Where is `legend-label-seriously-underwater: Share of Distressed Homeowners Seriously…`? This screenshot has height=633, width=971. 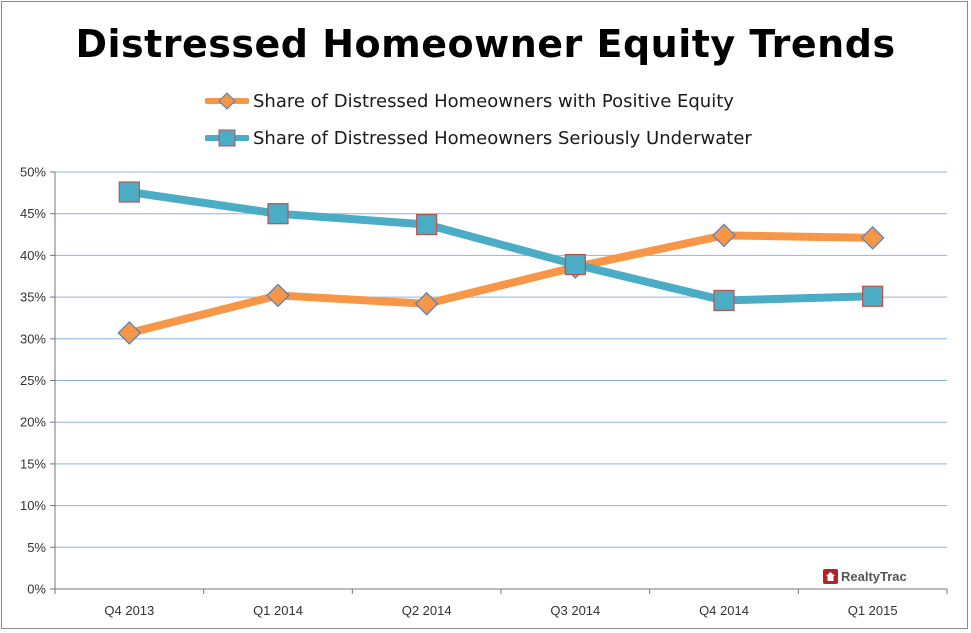
legend-label-seriously-underwater: Share of Distressed Homeowners Seriously… is located at coordinates (502, 138).